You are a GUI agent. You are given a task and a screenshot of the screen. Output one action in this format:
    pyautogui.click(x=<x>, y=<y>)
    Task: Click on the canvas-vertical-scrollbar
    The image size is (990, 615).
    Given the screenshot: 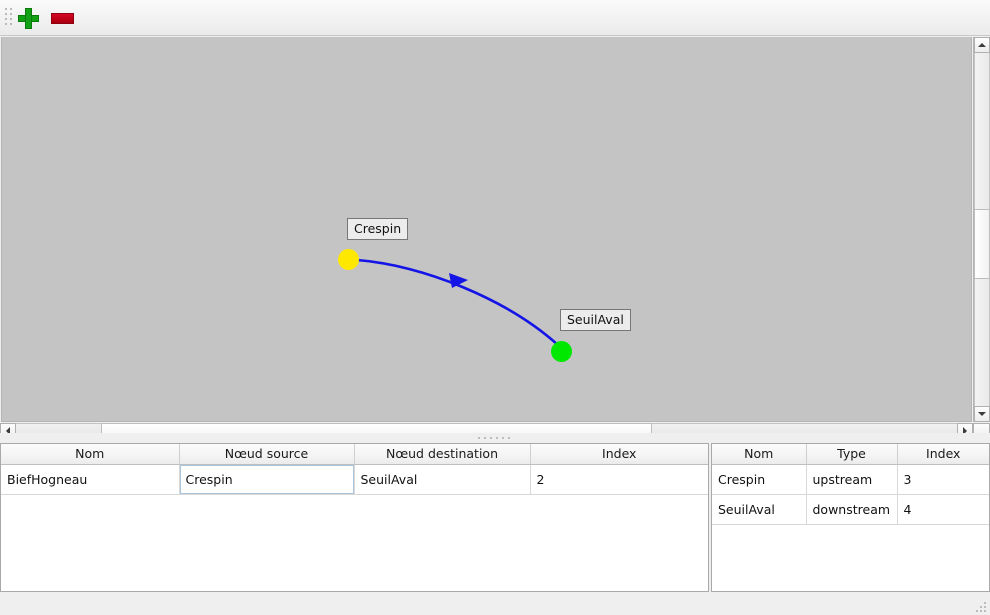 What is the action you would take?
    pyautogui.click(x=981, y=229)
    